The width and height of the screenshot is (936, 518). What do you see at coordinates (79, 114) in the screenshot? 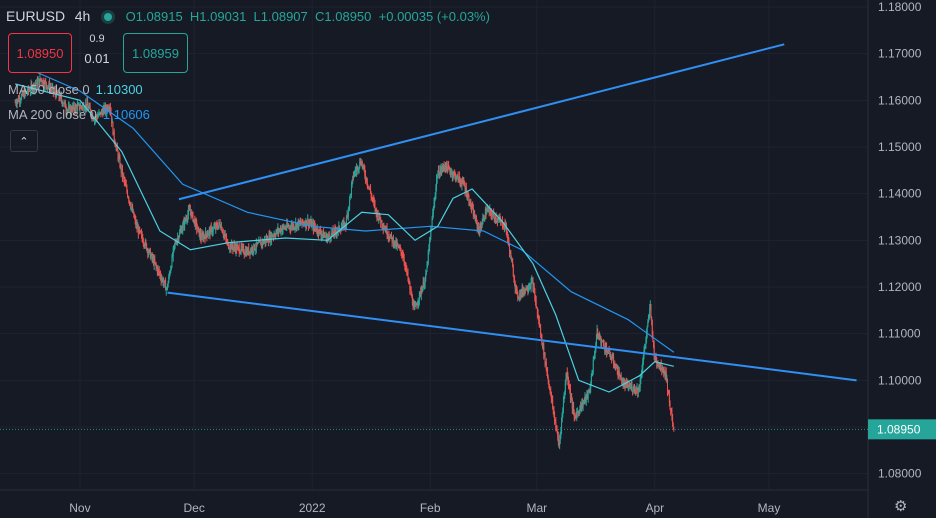
I see `ma200-legend: MA 200 close 0 1.10606` at bounding box center [79, 114].